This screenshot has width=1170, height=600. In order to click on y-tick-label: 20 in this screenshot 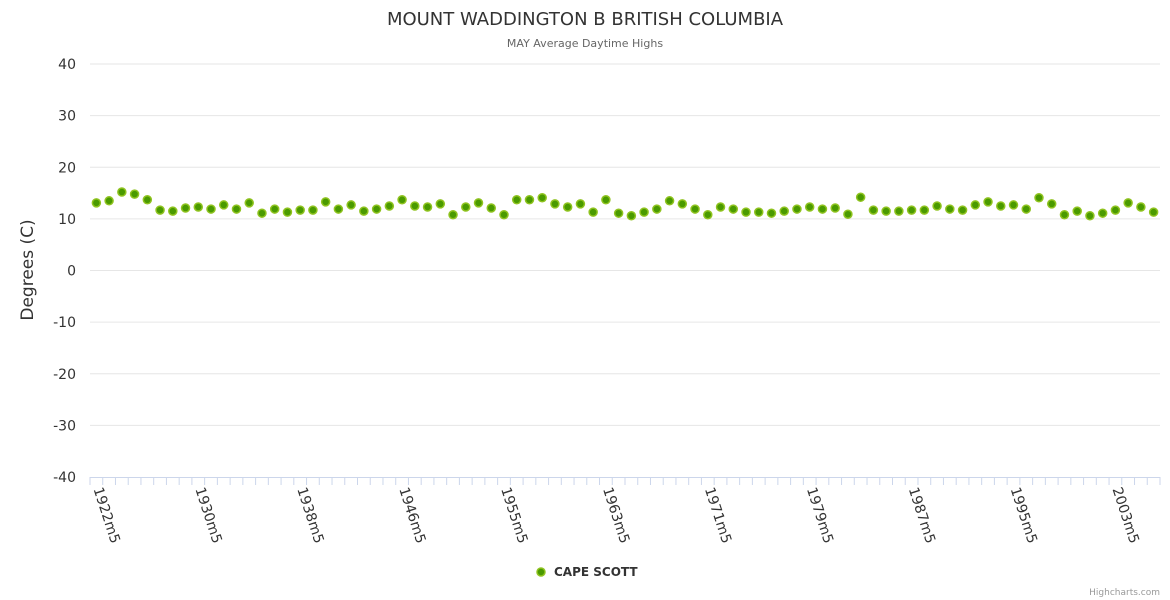, I will do `click(67, 168)`.